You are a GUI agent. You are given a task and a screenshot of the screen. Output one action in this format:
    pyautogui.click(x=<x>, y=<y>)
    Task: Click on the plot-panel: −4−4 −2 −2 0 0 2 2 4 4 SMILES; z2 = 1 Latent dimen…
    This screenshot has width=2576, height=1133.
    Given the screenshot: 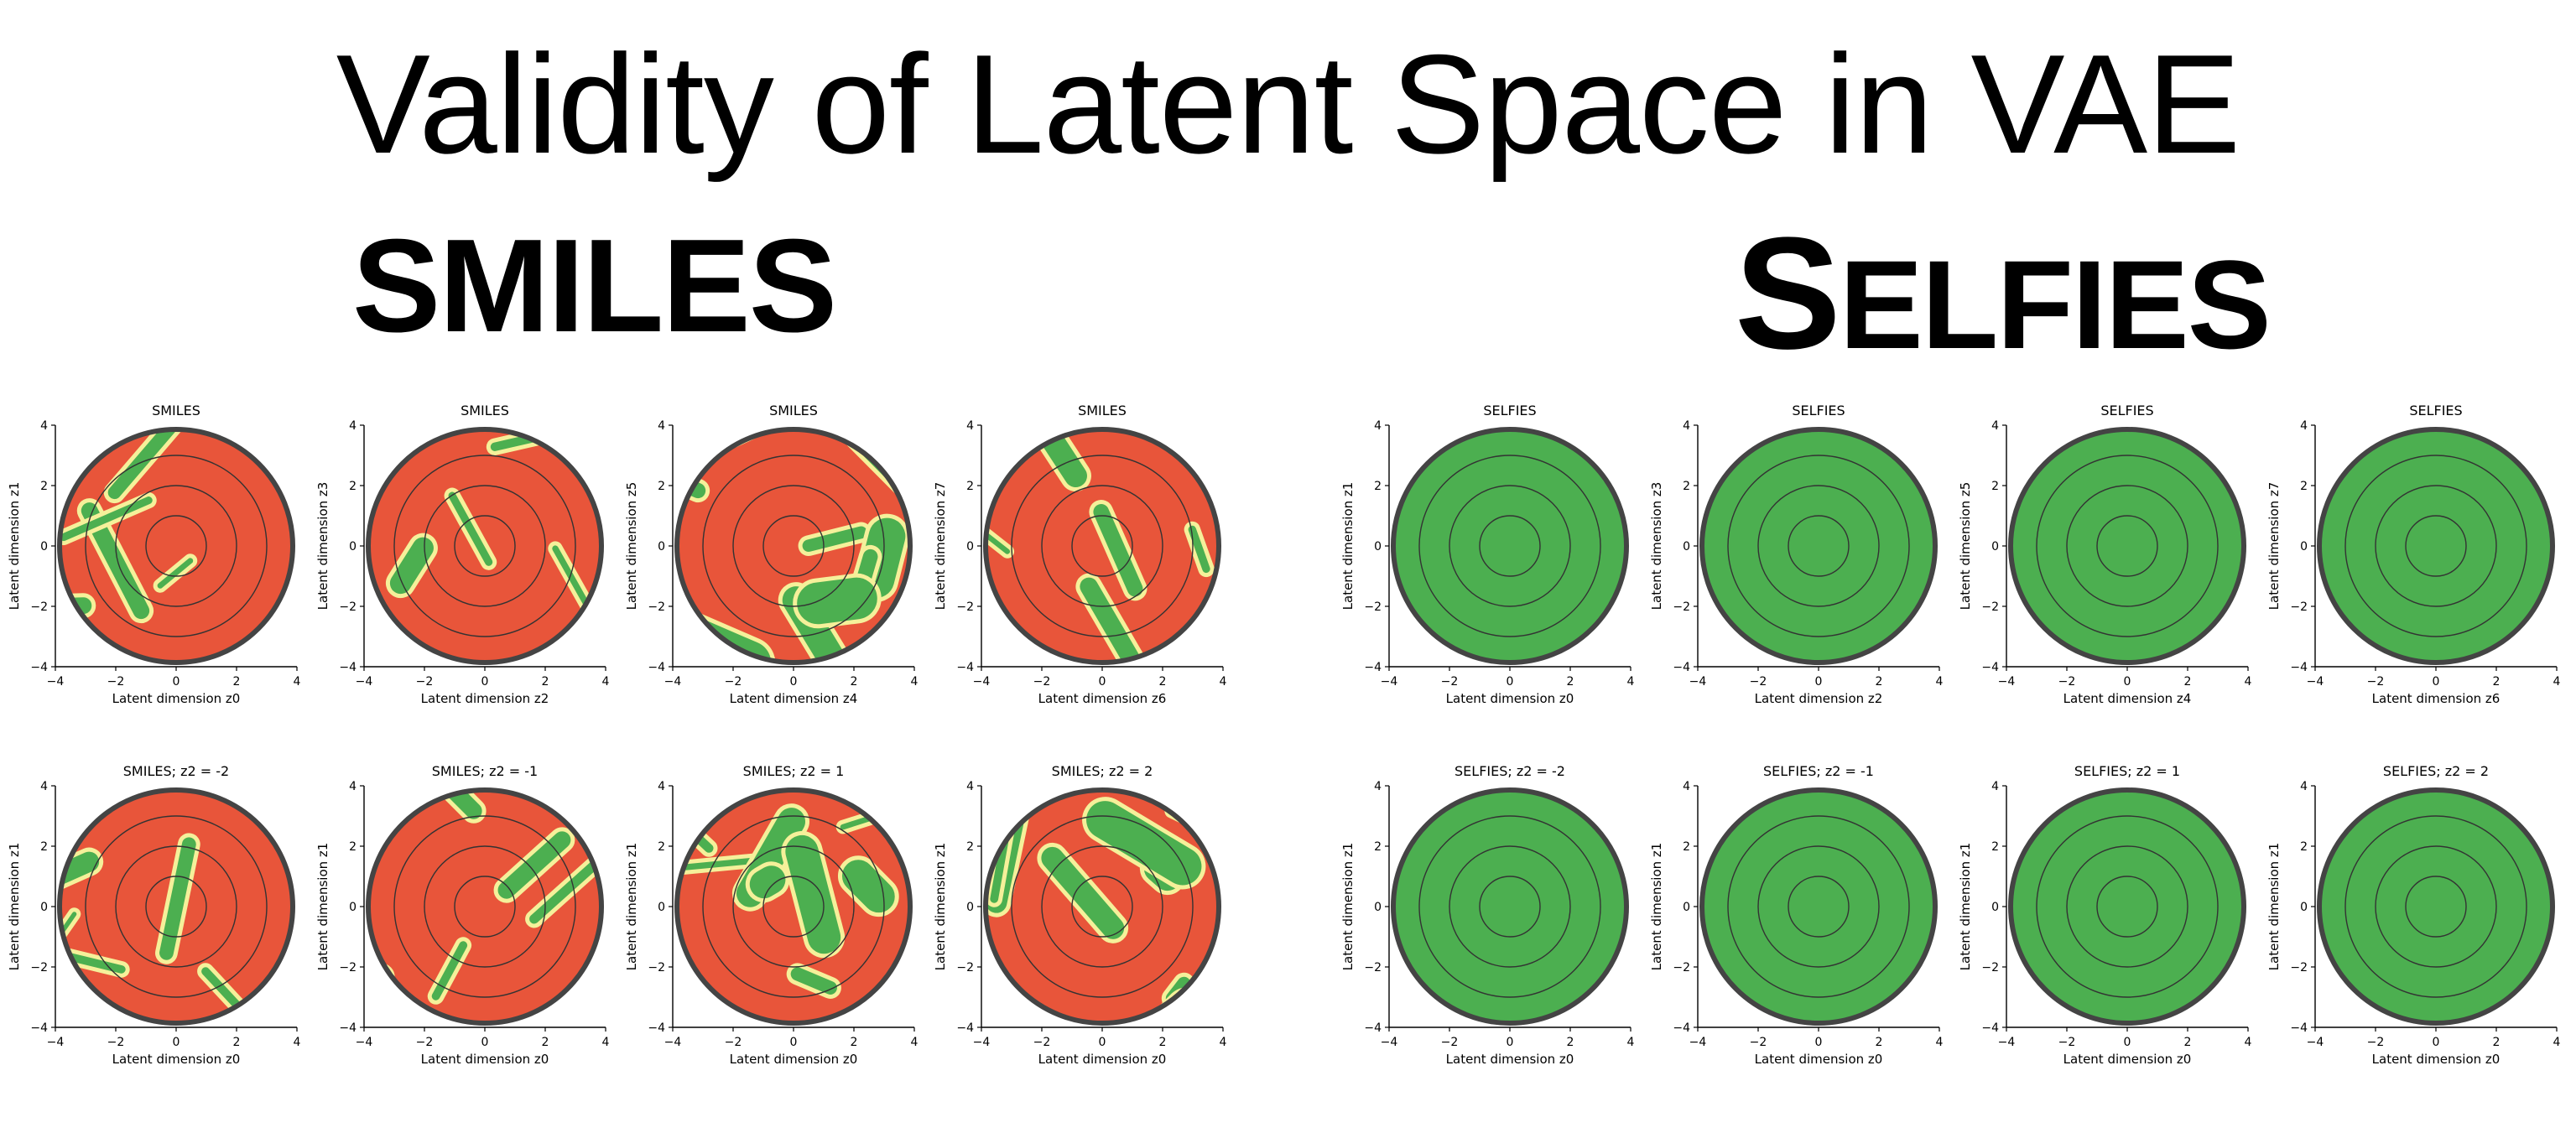 What is the action you would take?
    pyautogui.click(x=771, y=915)
    